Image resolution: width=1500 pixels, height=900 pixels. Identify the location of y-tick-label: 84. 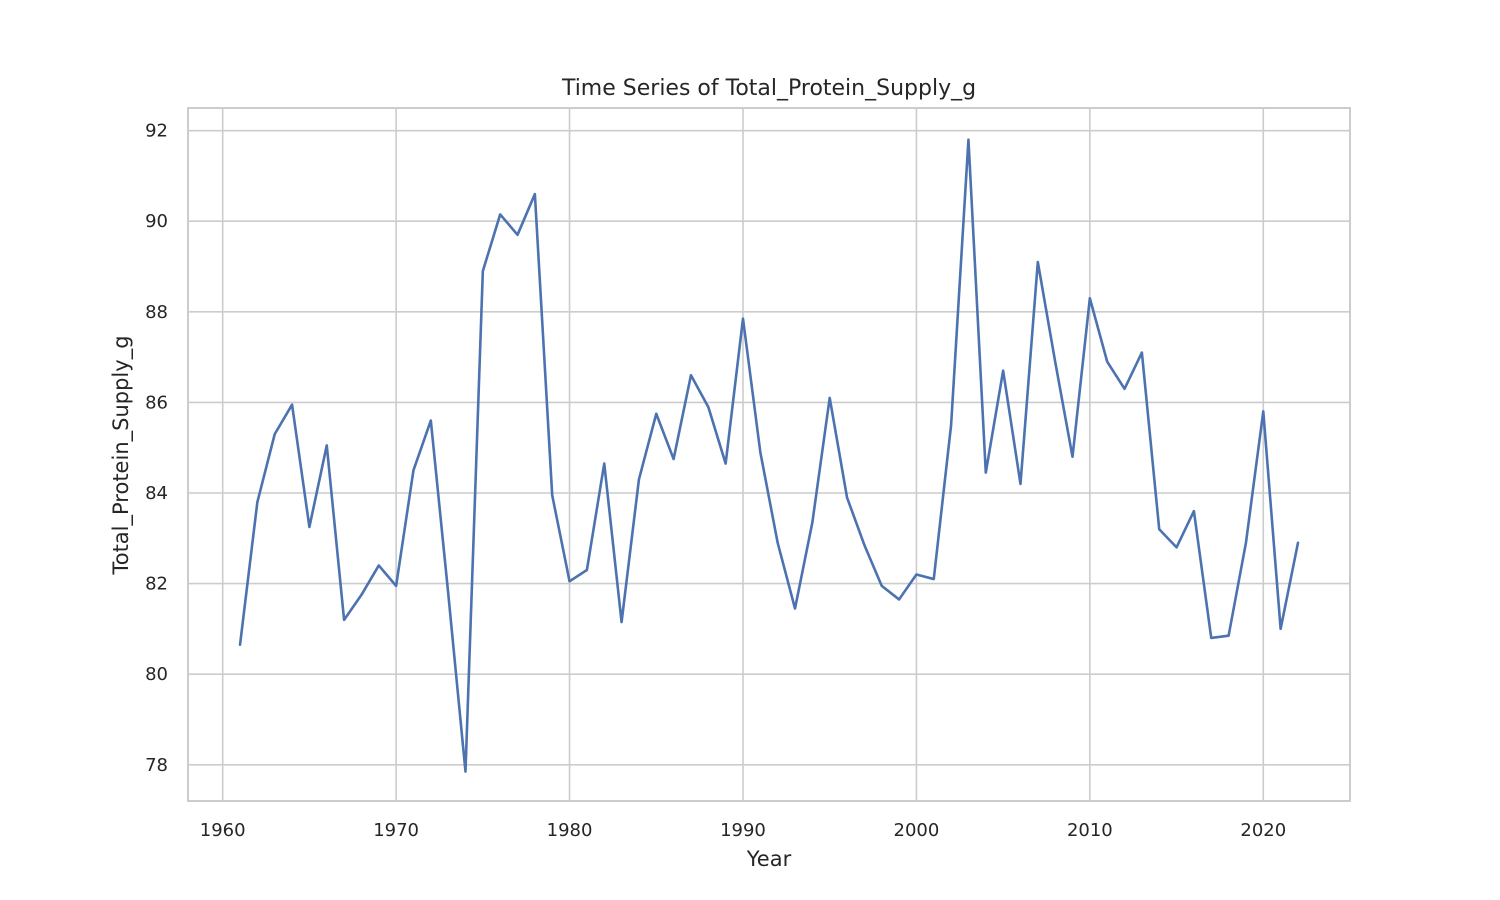
(156, 493).